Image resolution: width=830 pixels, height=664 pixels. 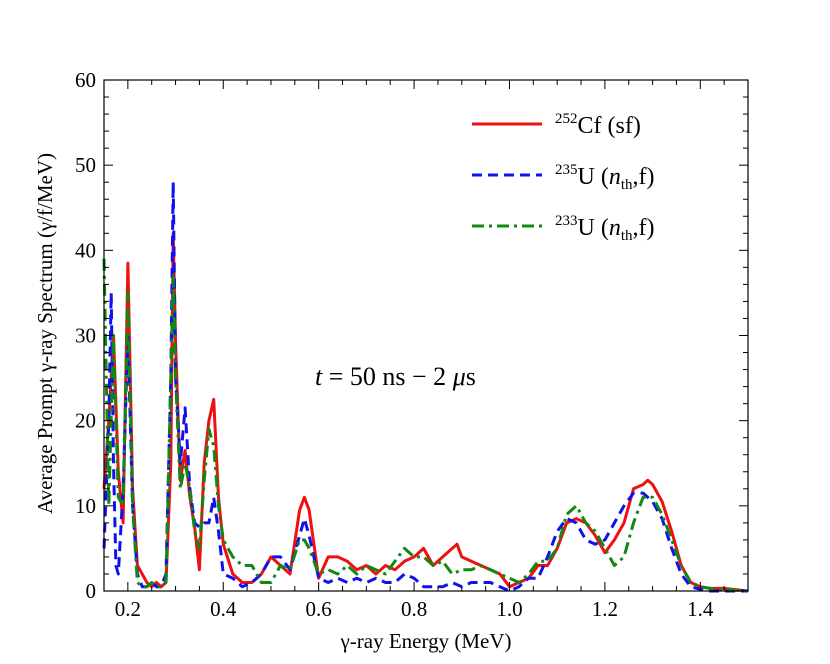 What do you see at coordinates (566, 221) in the screenshot?
I see `legend-sup-u233: 233` at bounding box center [566, 221].